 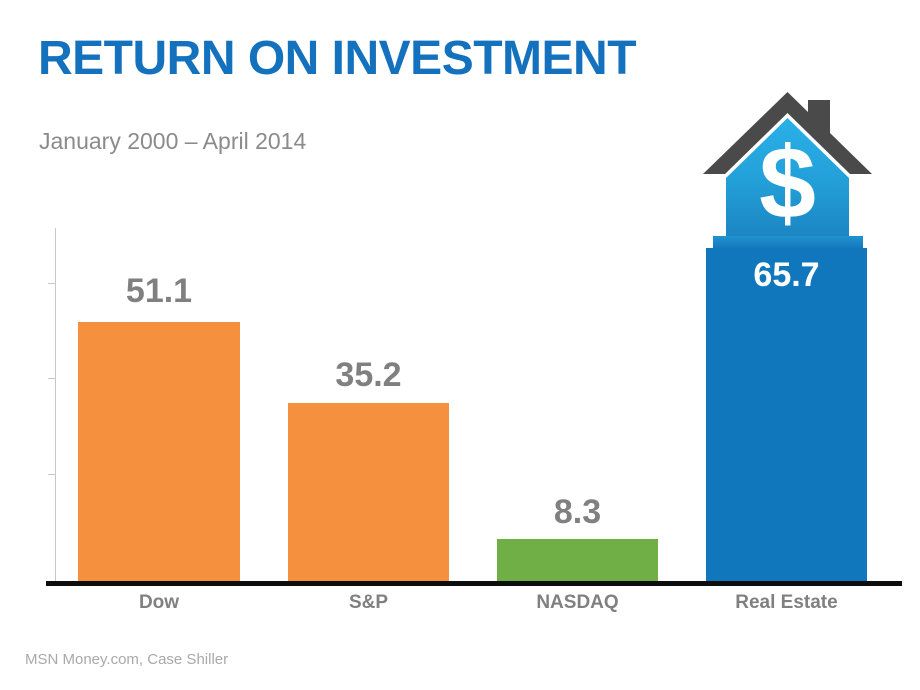 I want to click on category-label-sp: S&P, so click(x=368, y=602).